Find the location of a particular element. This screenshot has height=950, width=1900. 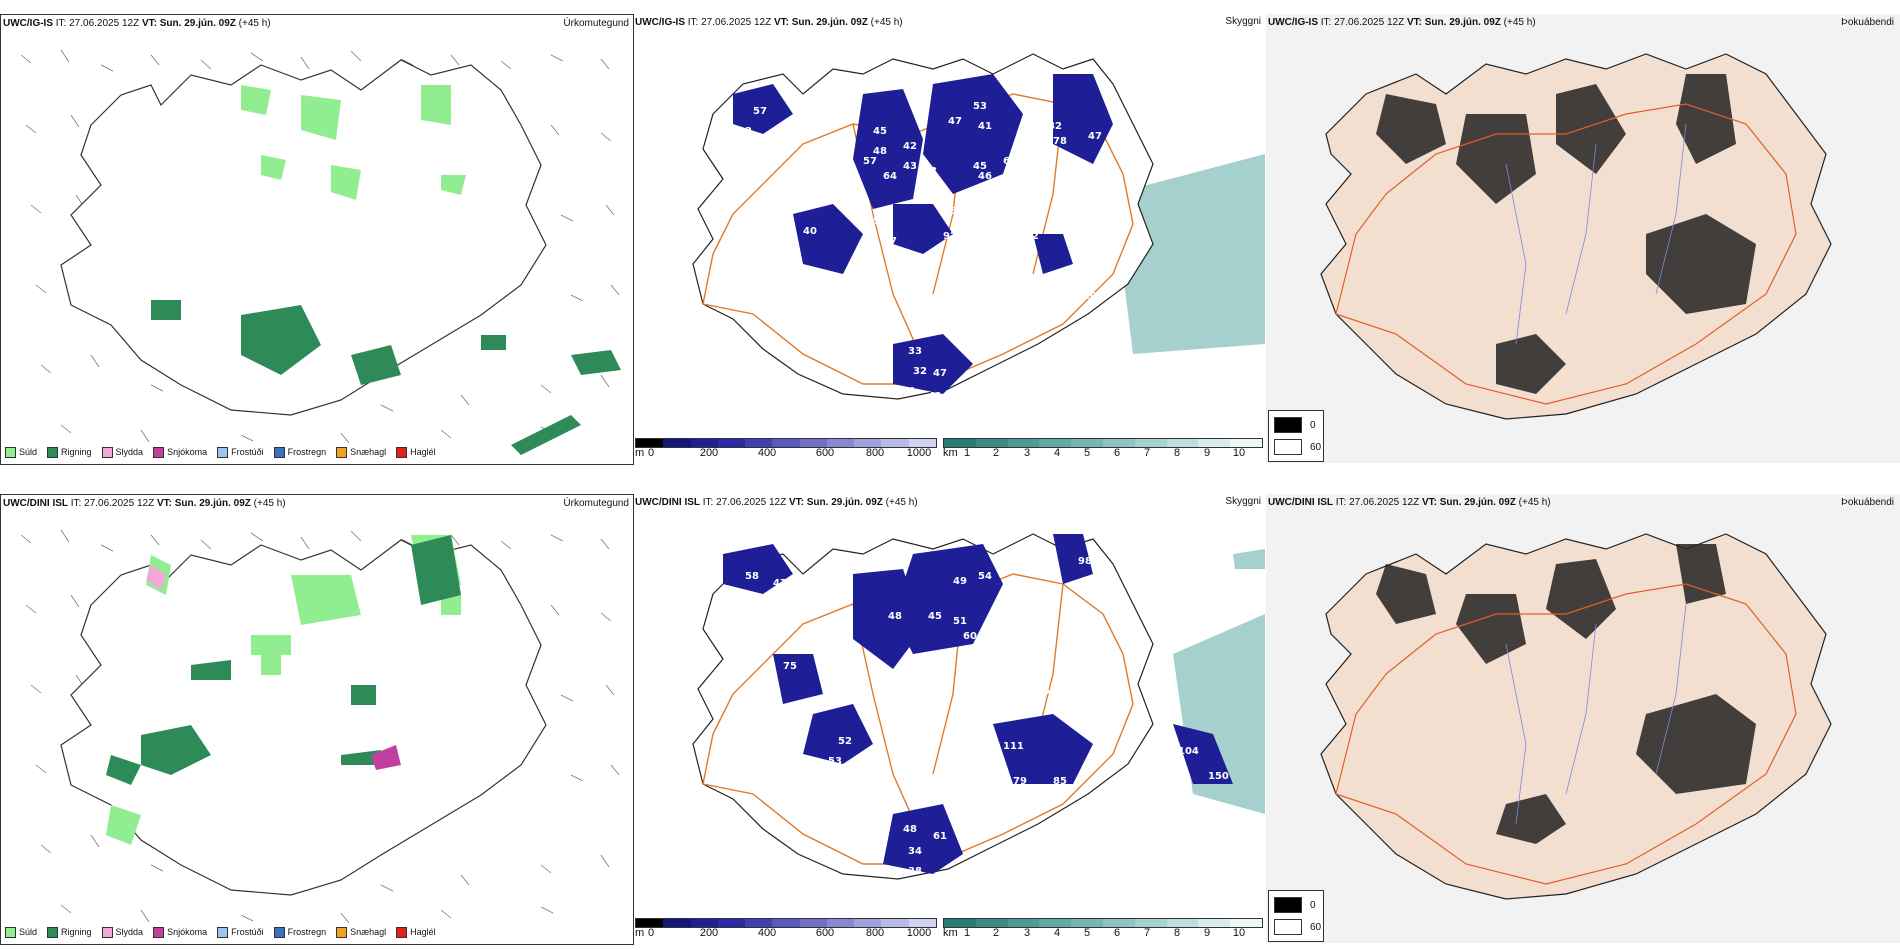

svg-text: 78 is located at coordinates (1060, 141).